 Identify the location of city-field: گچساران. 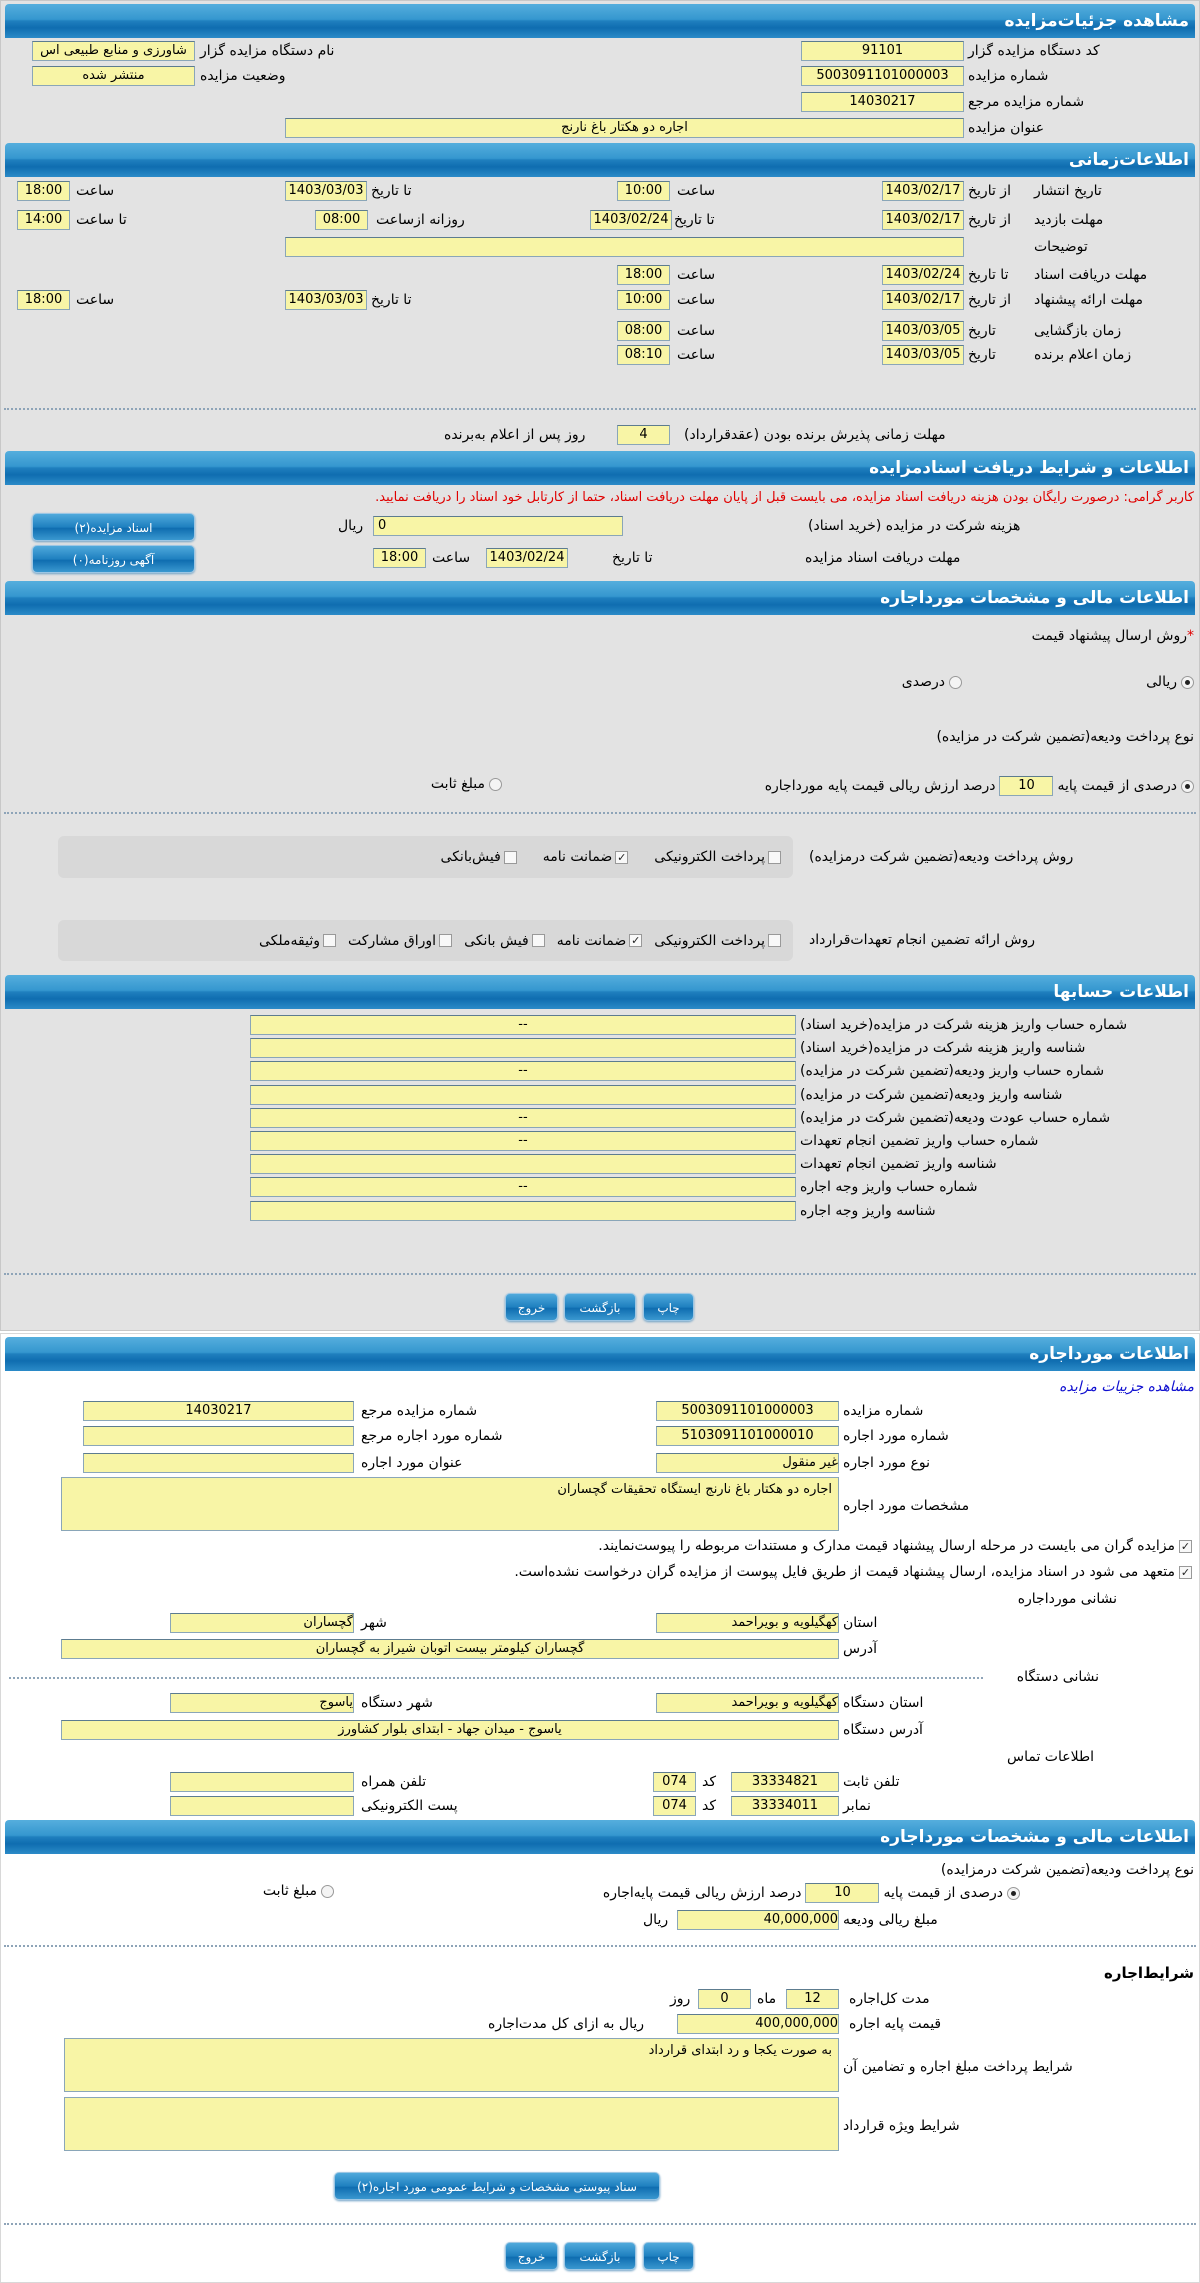
(262, 1623).